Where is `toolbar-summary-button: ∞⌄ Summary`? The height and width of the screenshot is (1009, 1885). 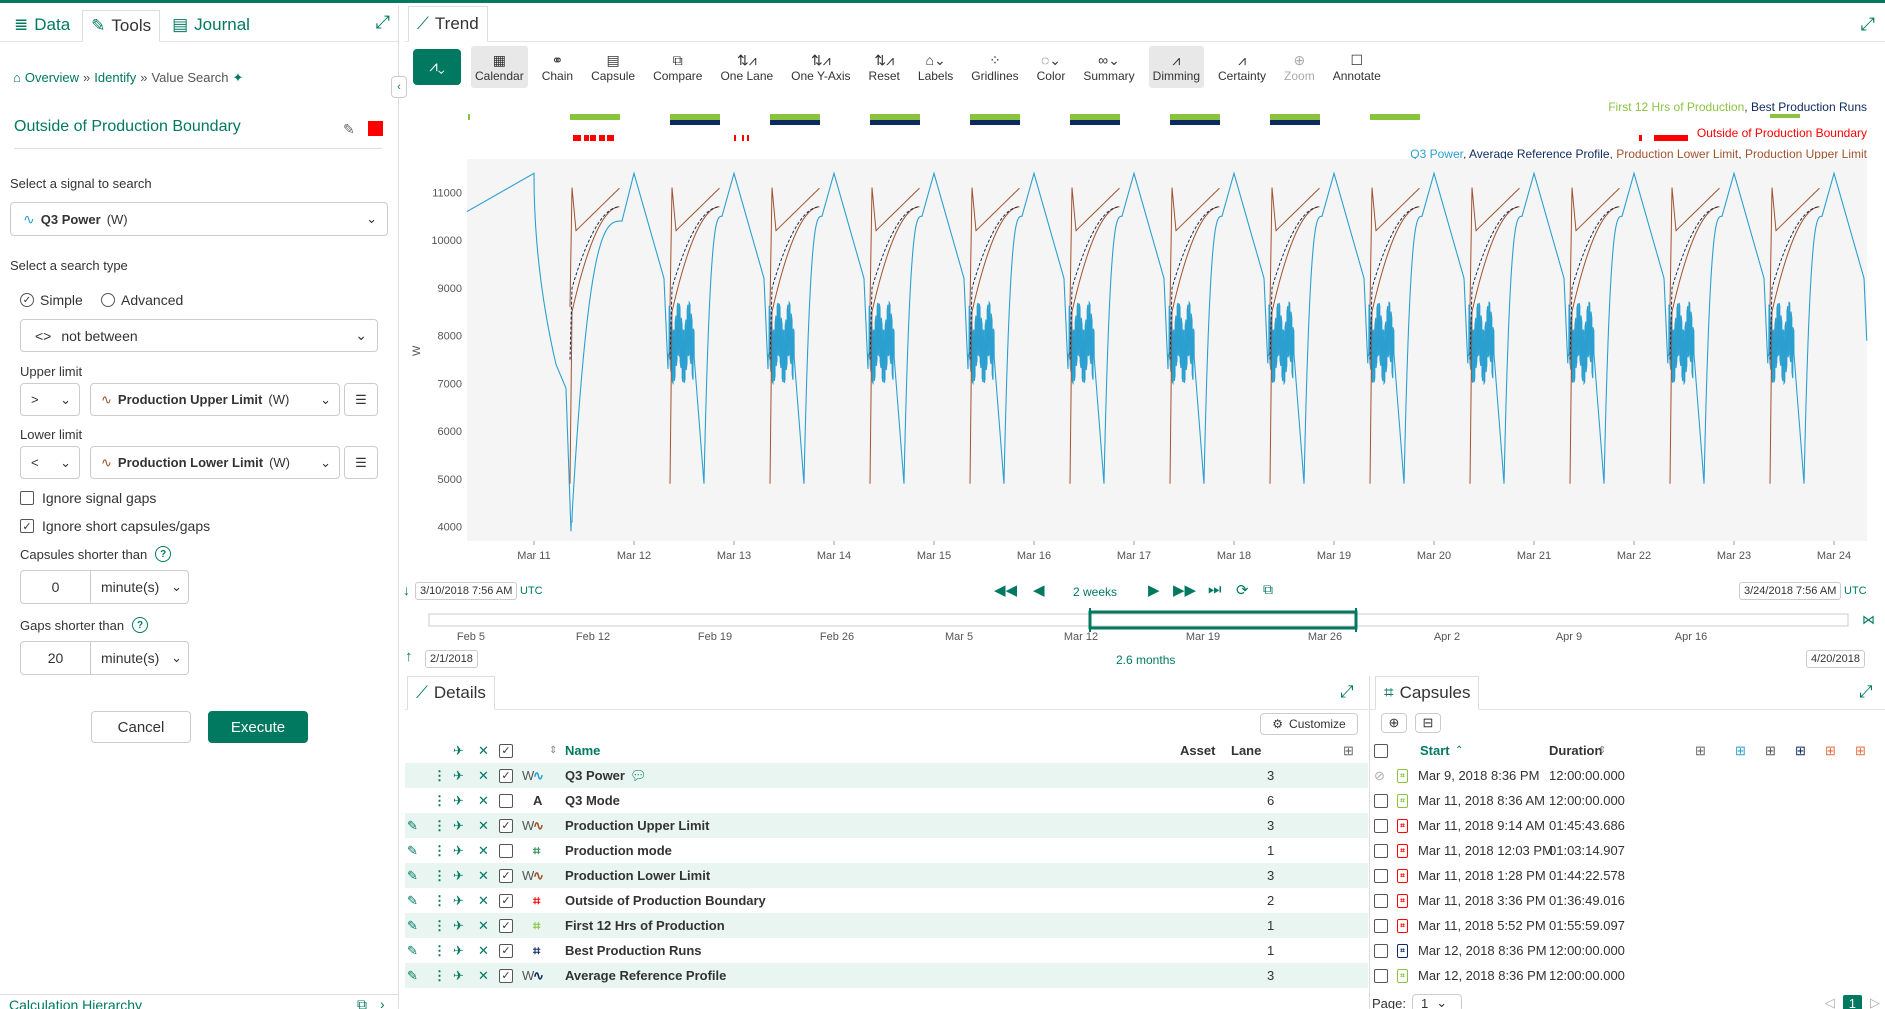 toolbar-summary-button: ∞⌄ Summary is located at coordinates (1109, 67).